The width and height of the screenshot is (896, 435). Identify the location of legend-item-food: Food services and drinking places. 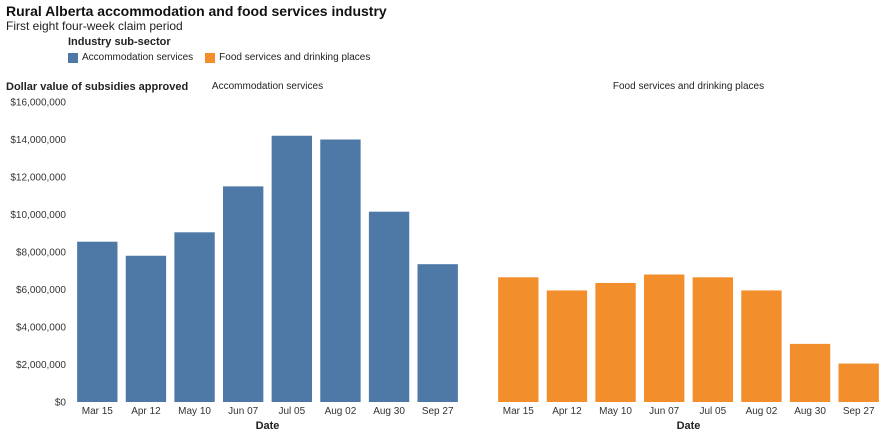
(287, 57).